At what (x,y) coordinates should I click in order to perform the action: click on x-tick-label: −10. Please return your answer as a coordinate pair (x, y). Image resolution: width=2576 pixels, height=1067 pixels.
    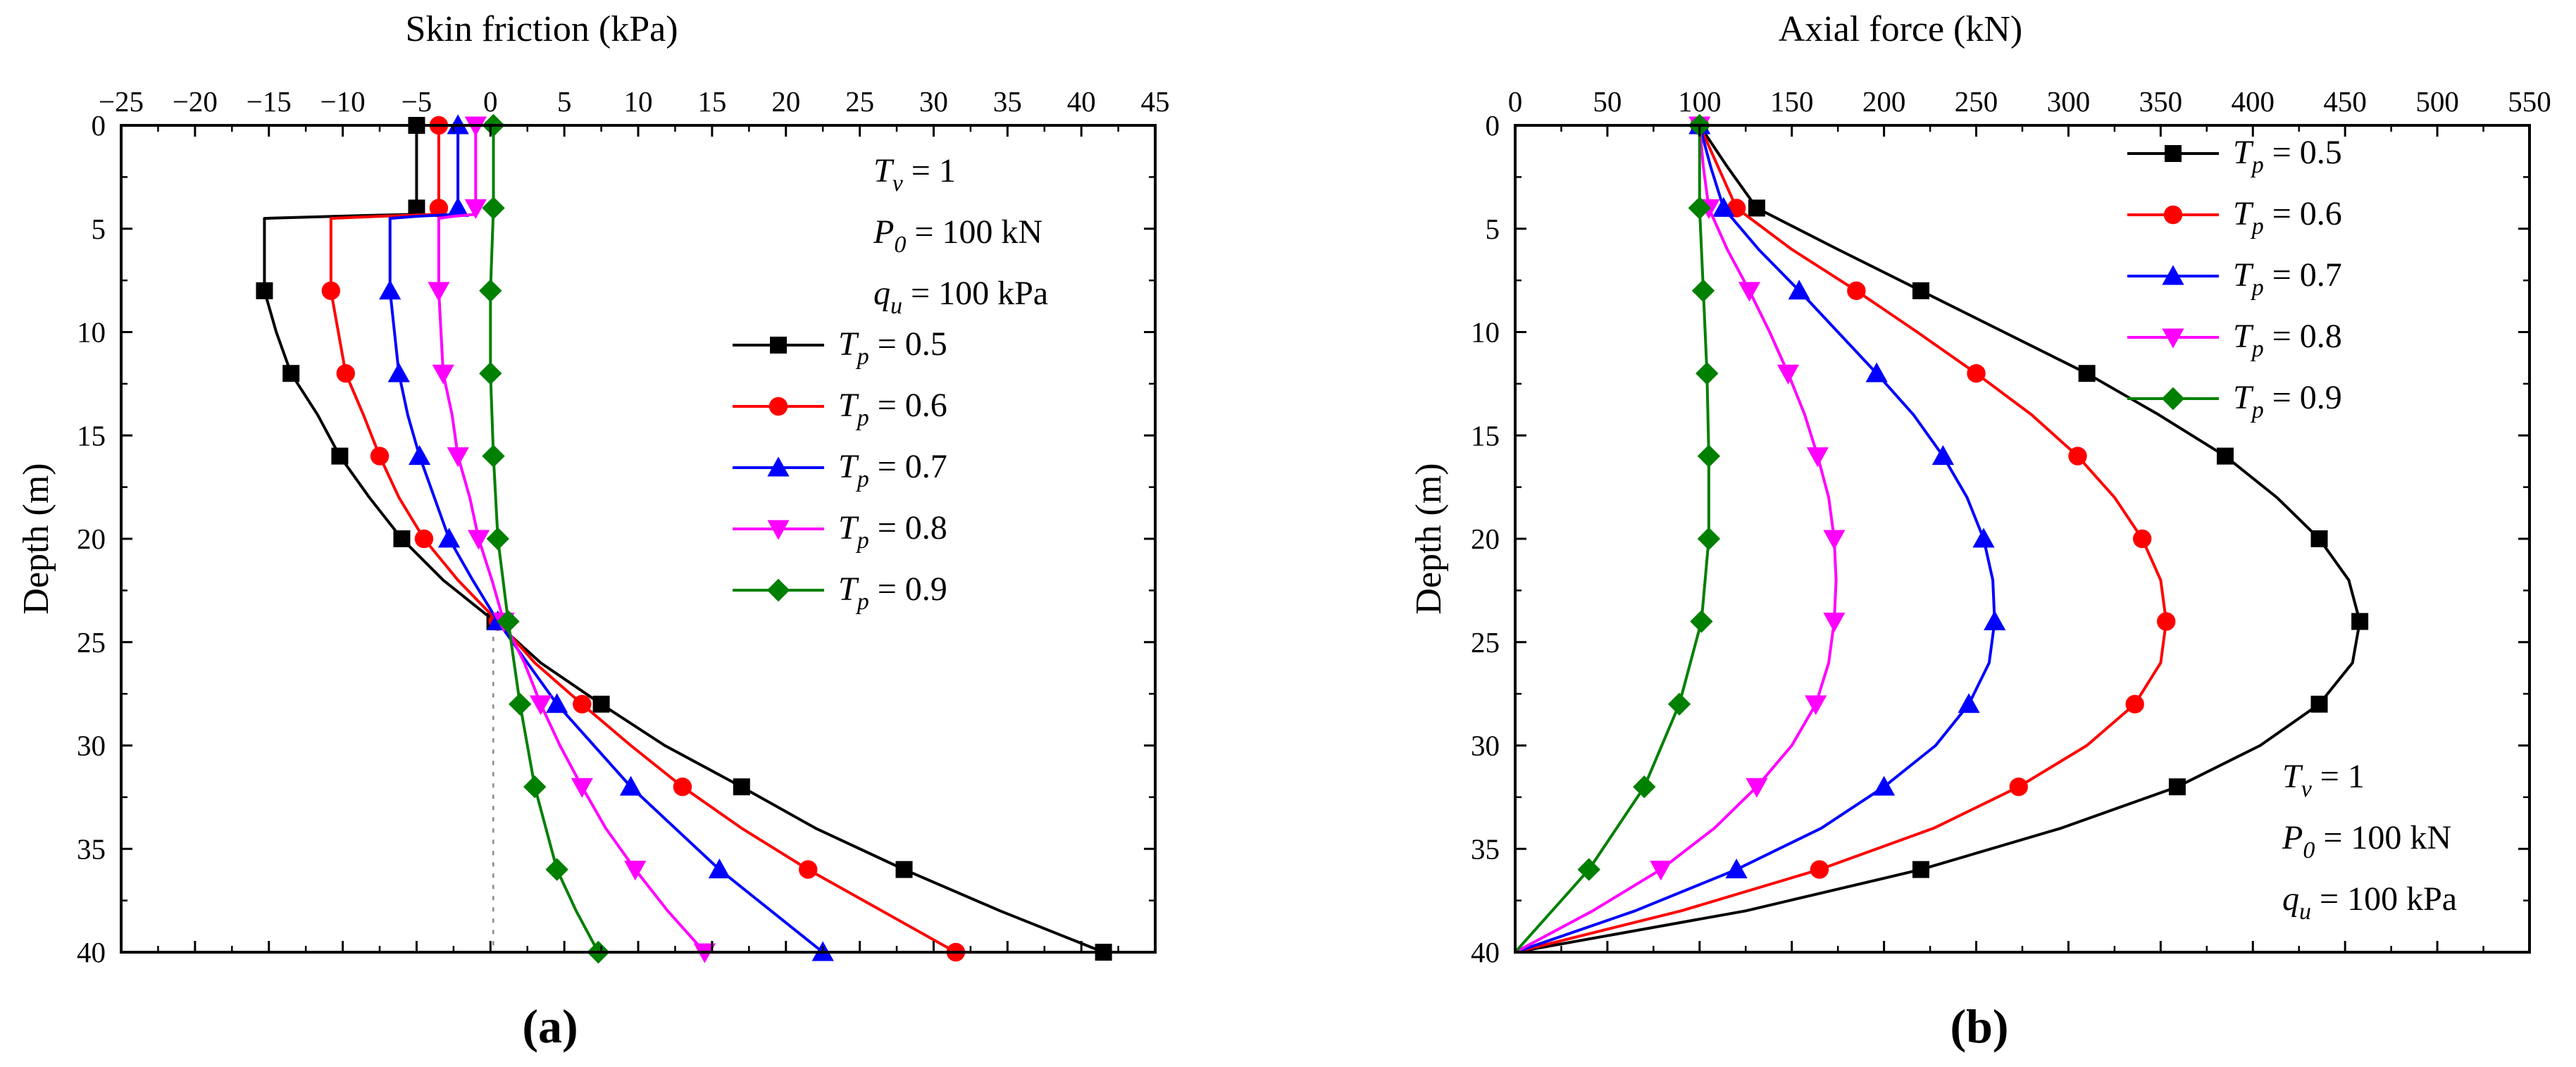
    Looking at the image, I should click on (343, 102).